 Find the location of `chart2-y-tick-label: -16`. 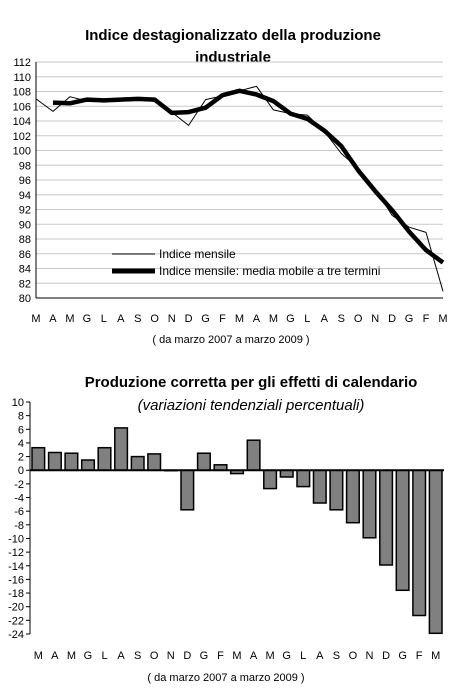

chart2-y-tick-label: -16 is located at coordinates (16, 580).